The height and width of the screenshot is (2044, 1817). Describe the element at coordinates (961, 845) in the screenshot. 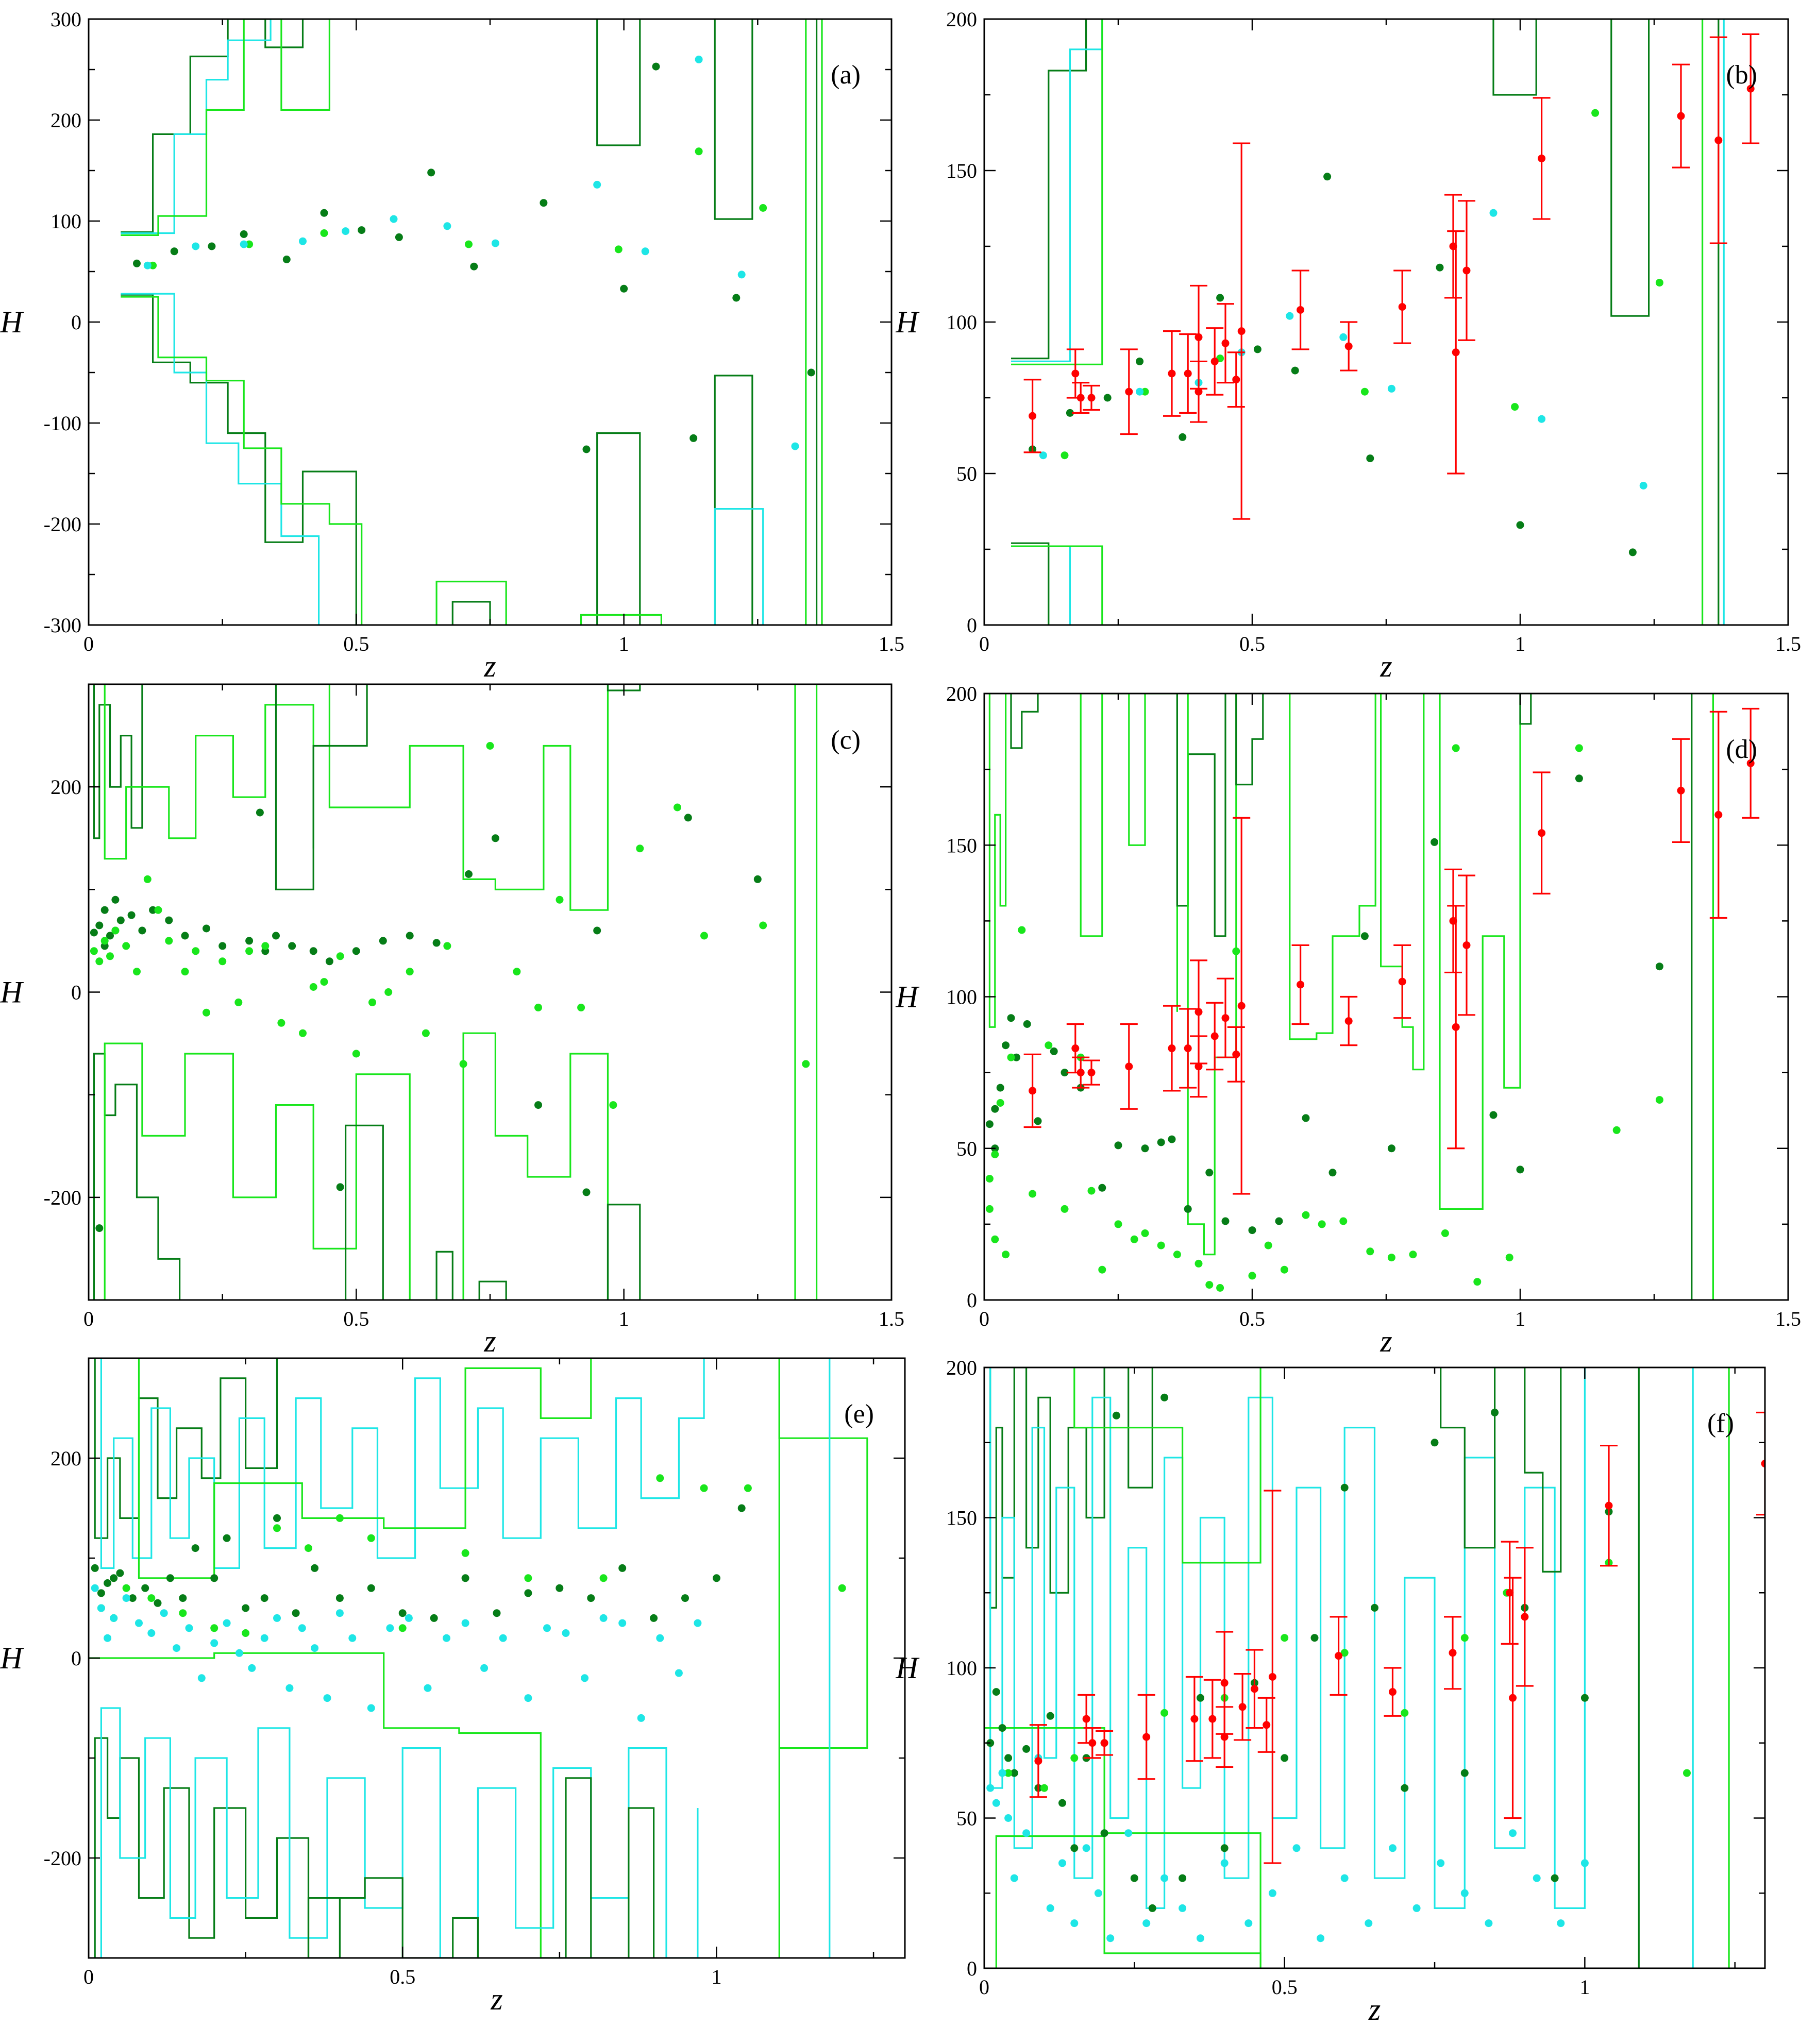

I see `y-tick-label: 150` at that location.